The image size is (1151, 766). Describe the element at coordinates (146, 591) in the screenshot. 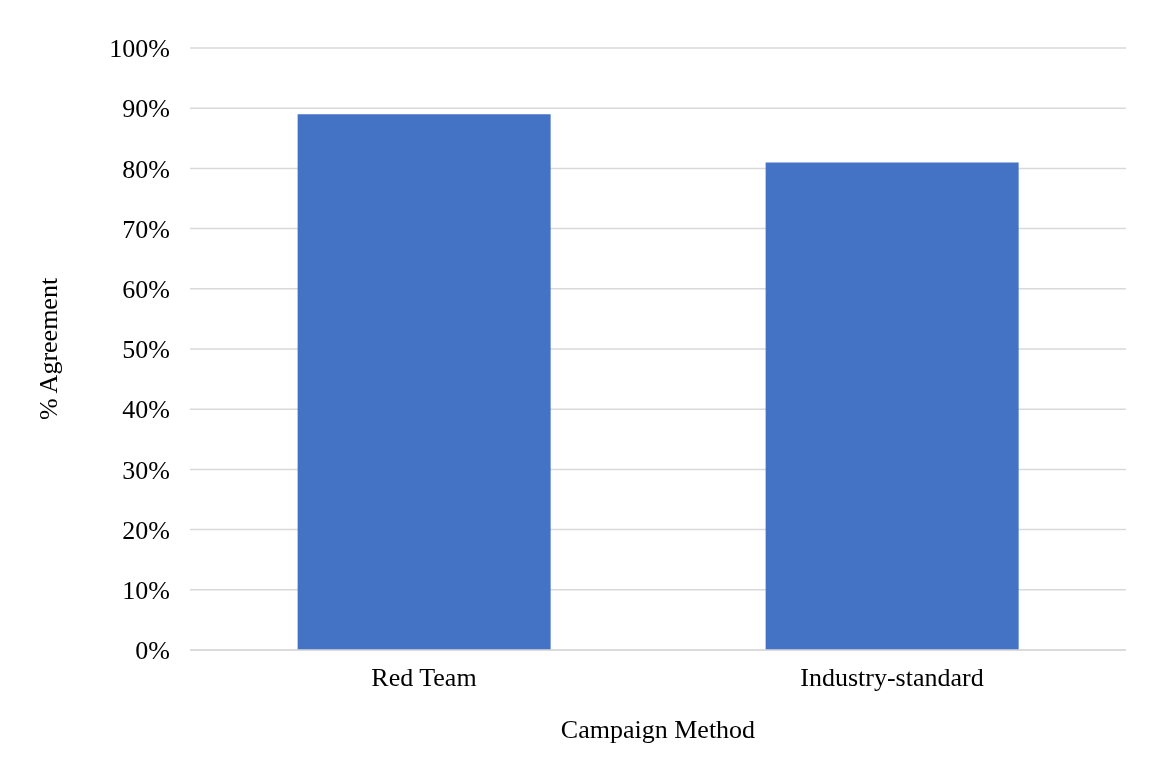

I see `y-tick-label: 10%` at that location.